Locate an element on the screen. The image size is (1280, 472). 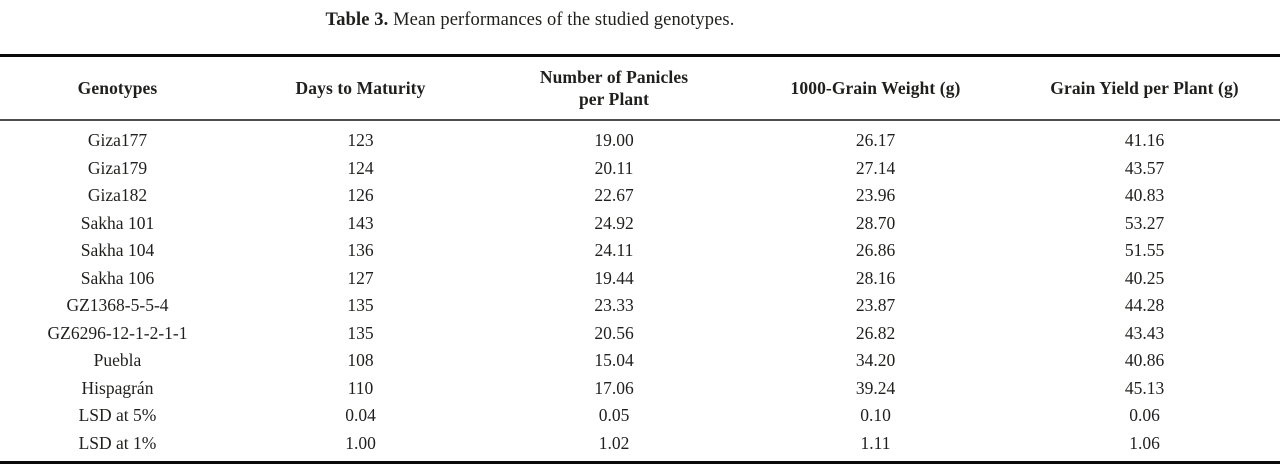
table-row: Sakha 106 127 19.44 28.16 40.25 is located at coordinates (640, 279).